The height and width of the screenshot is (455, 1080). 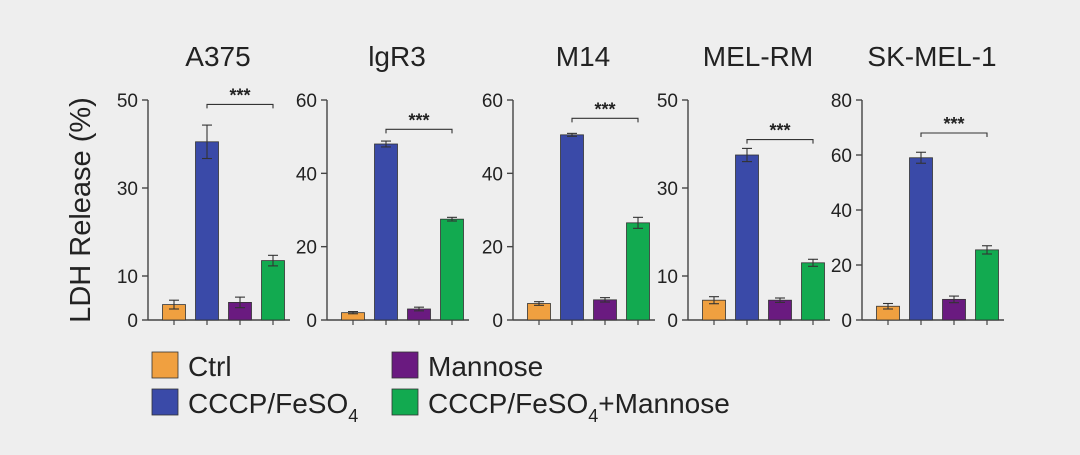 I want to click on y-axis-label: LDH Release (%), so click(x=81, y=210).